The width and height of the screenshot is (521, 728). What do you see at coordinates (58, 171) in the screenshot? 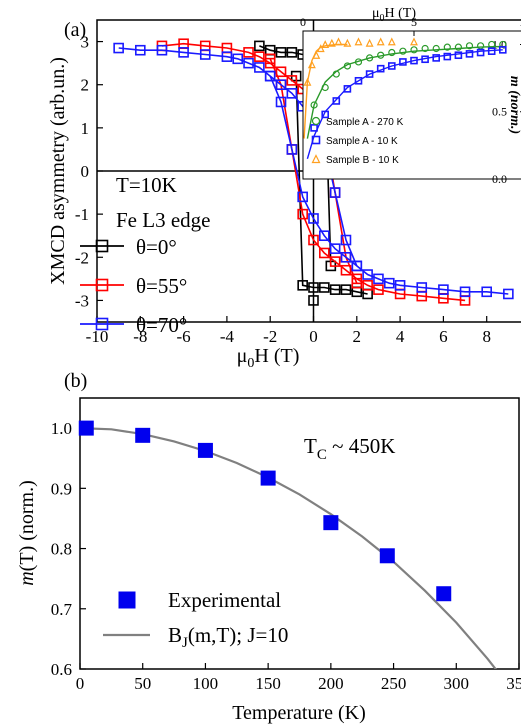
I see `panel-a-ylabel: XMCD asymmetry (arb.un.)` at bounding box center [58, 171].